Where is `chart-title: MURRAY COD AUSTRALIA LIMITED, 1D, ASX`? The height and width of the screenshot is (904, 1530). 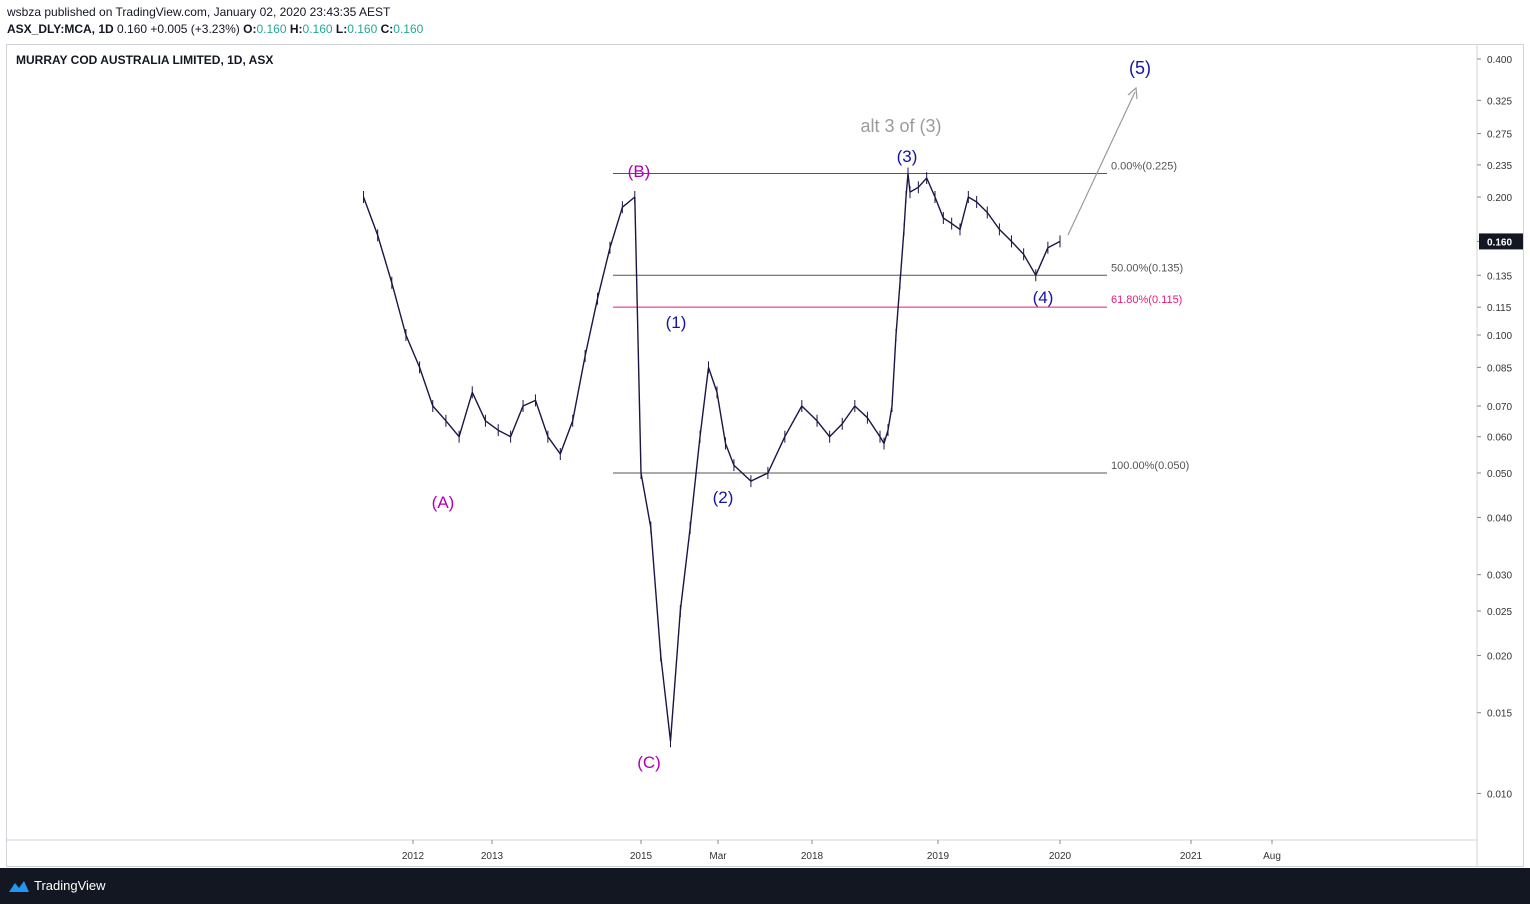
chart-title: MURRAY COD AUSTRALIA LIMITED, 1D, ASX is located at coordinates (144, 60).